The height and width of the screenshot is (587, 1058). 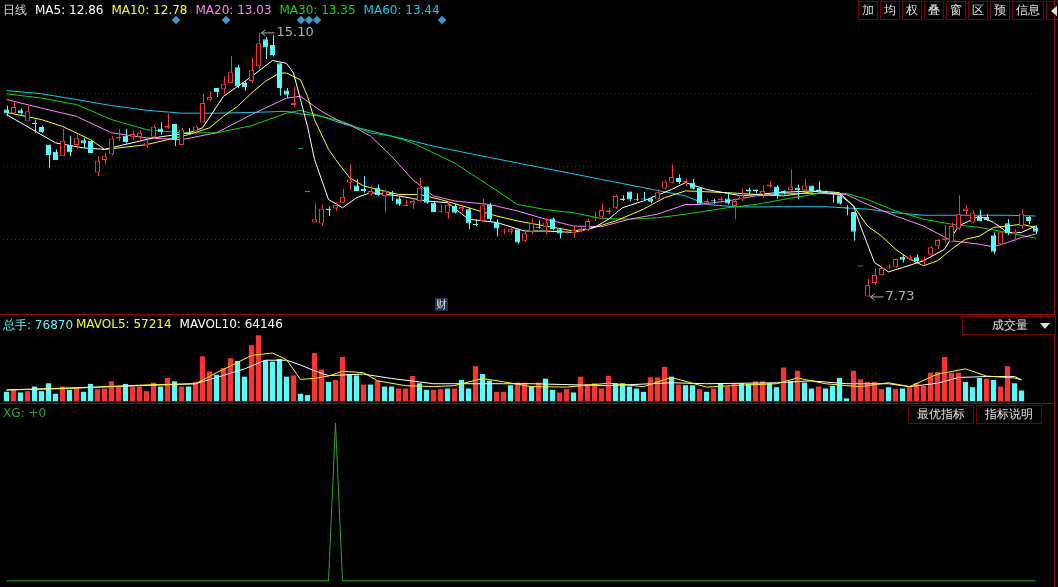 I want to click on text: 信息, so click(x=1028, y=10).